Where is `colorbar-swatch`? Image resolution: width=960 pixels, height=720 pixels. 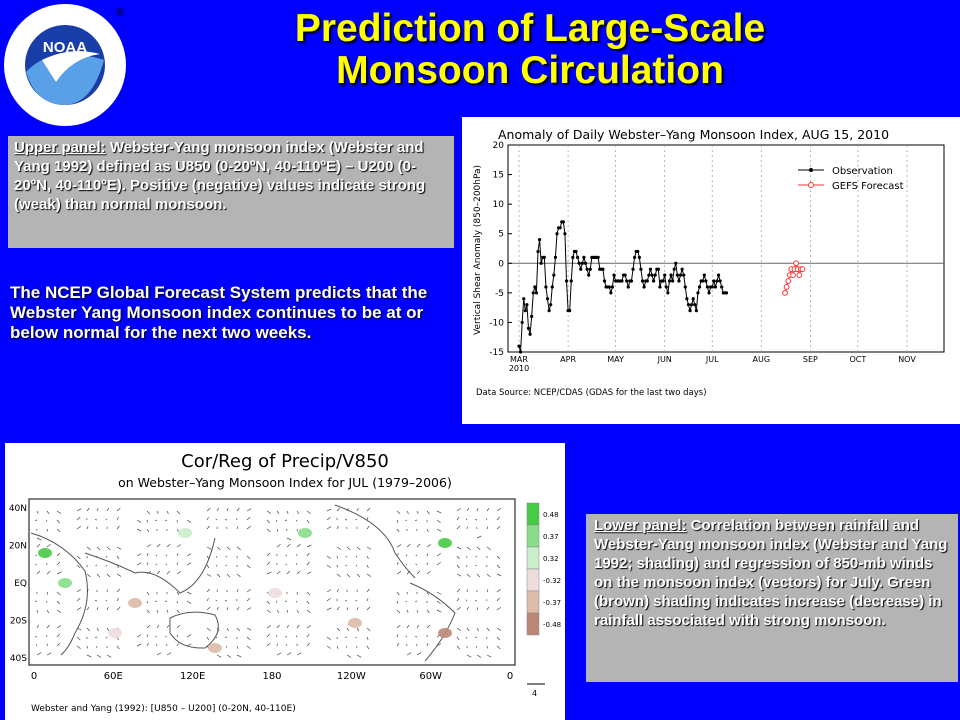 colorbar-swatch is located at coordinates (533, 514).